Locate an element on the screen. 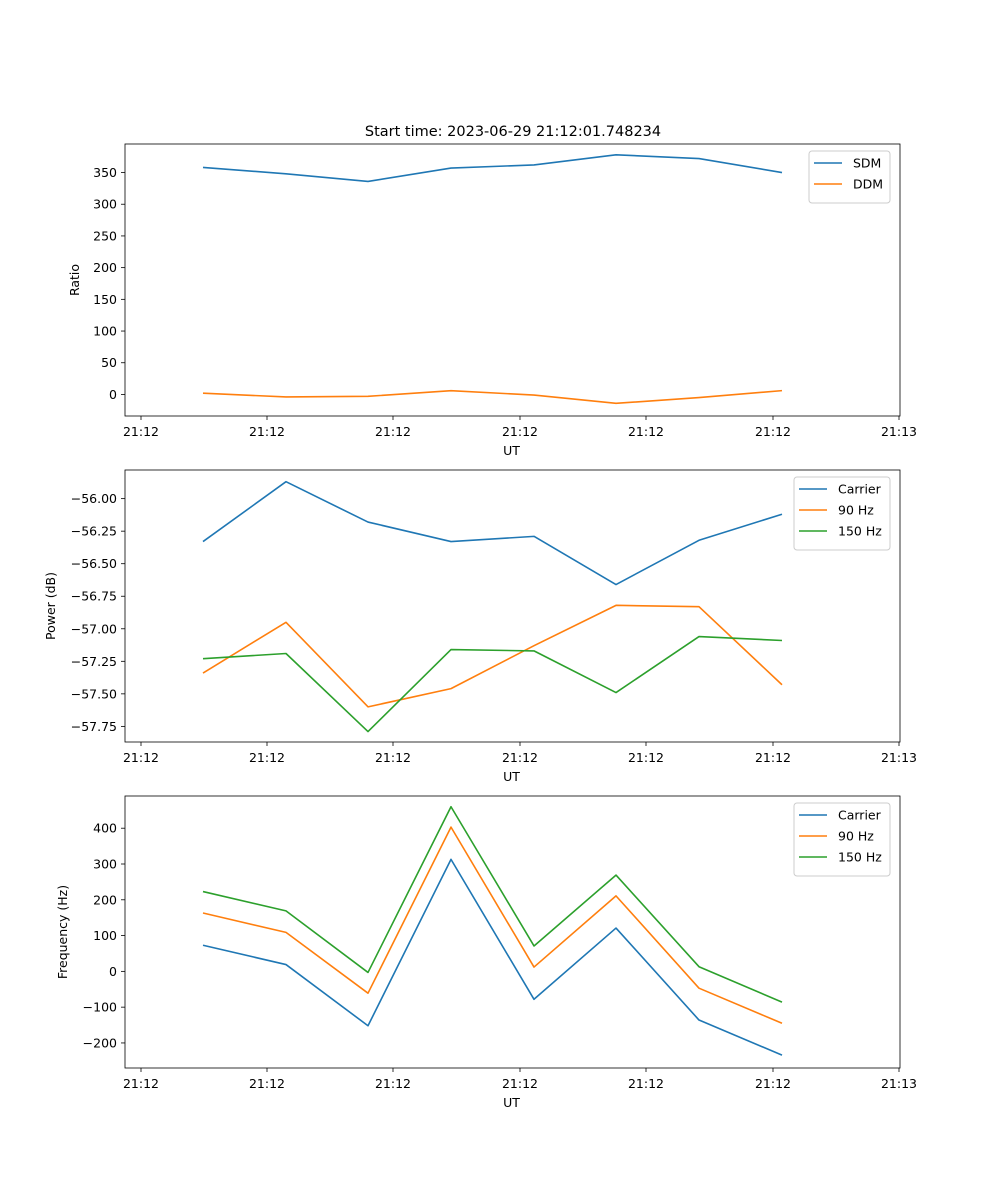  y-tick-label: 150 is located at coordinates (105, 299).